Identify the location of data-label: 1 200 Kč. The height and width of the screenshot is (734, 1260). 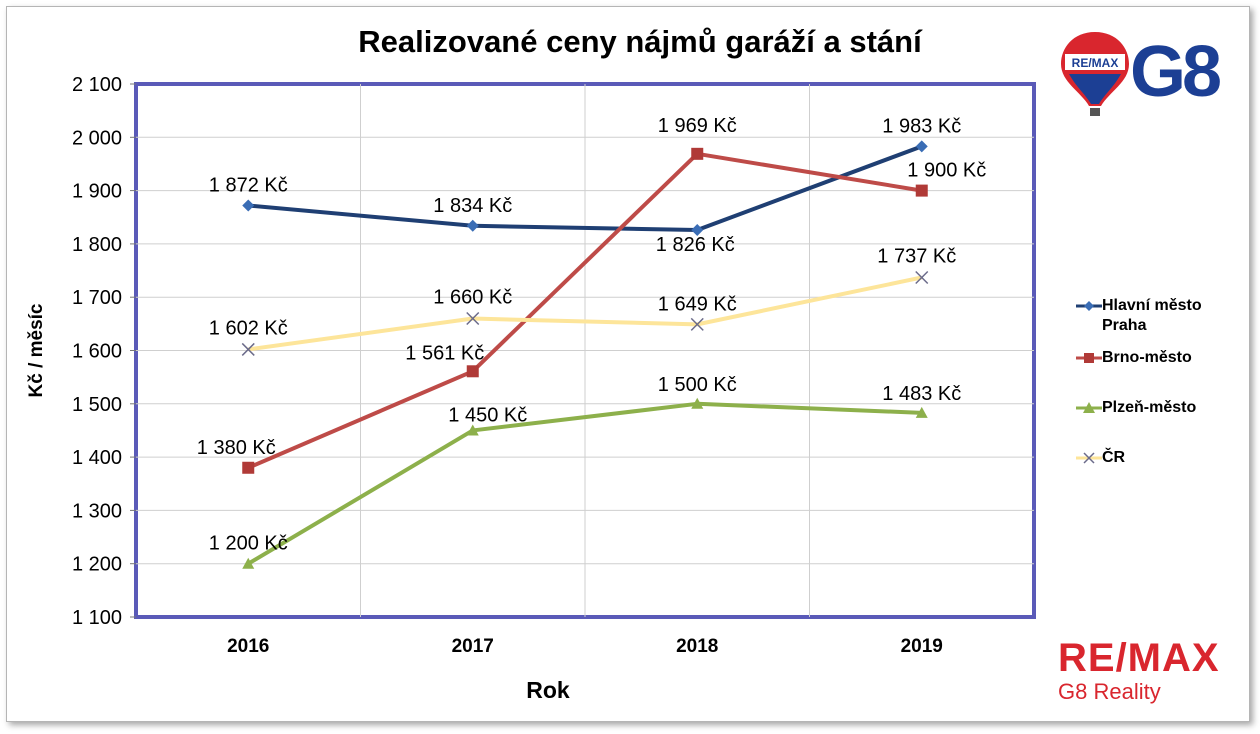
(248, 544).